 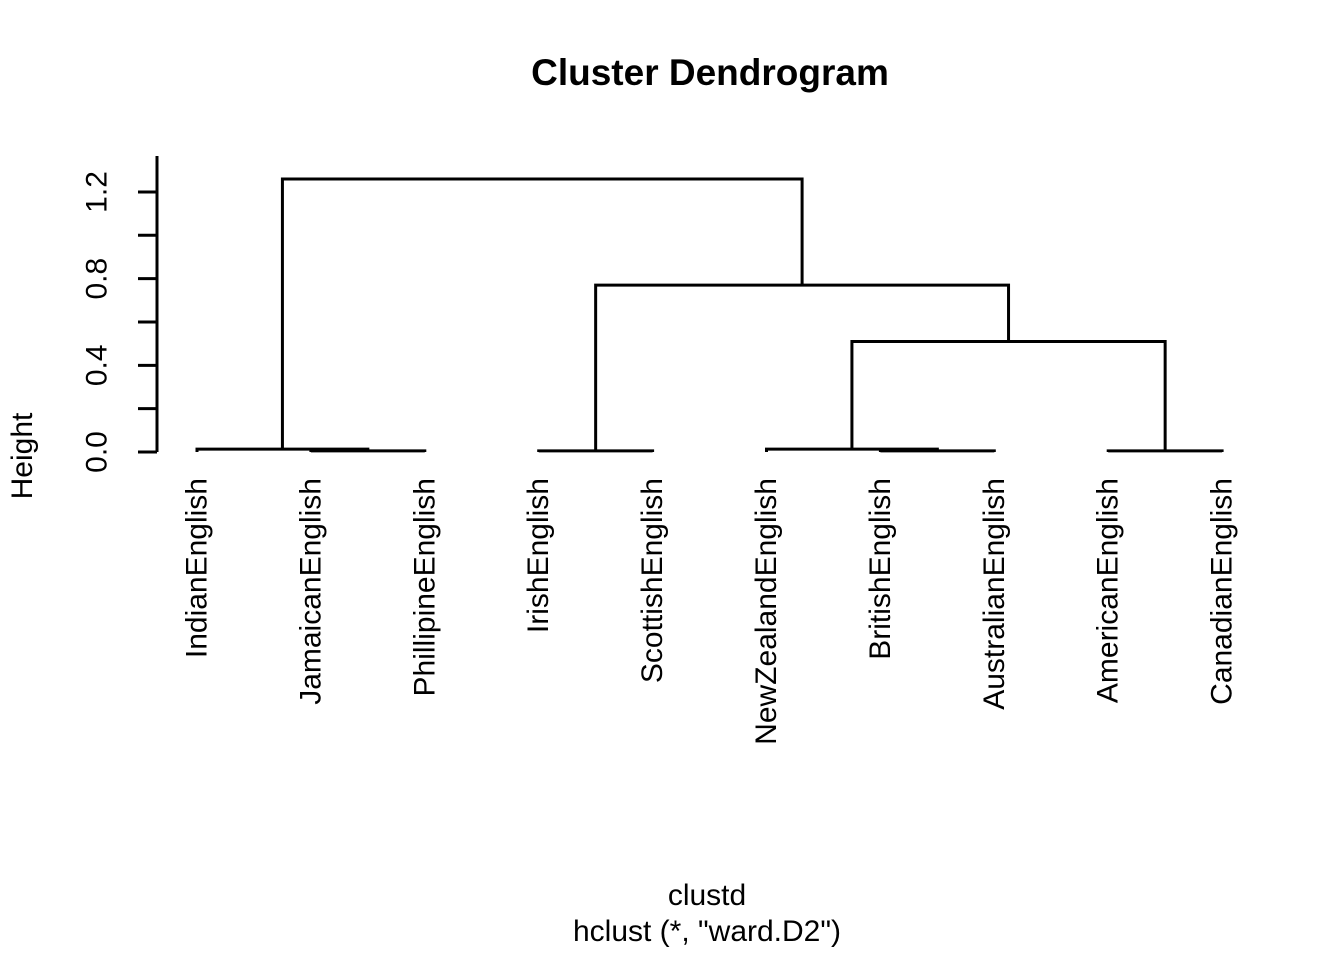 What do you see at coordinates (97, 192) in the screenshot?
I see `y-tick-label: 1.2` at bounding box center [97, 192].